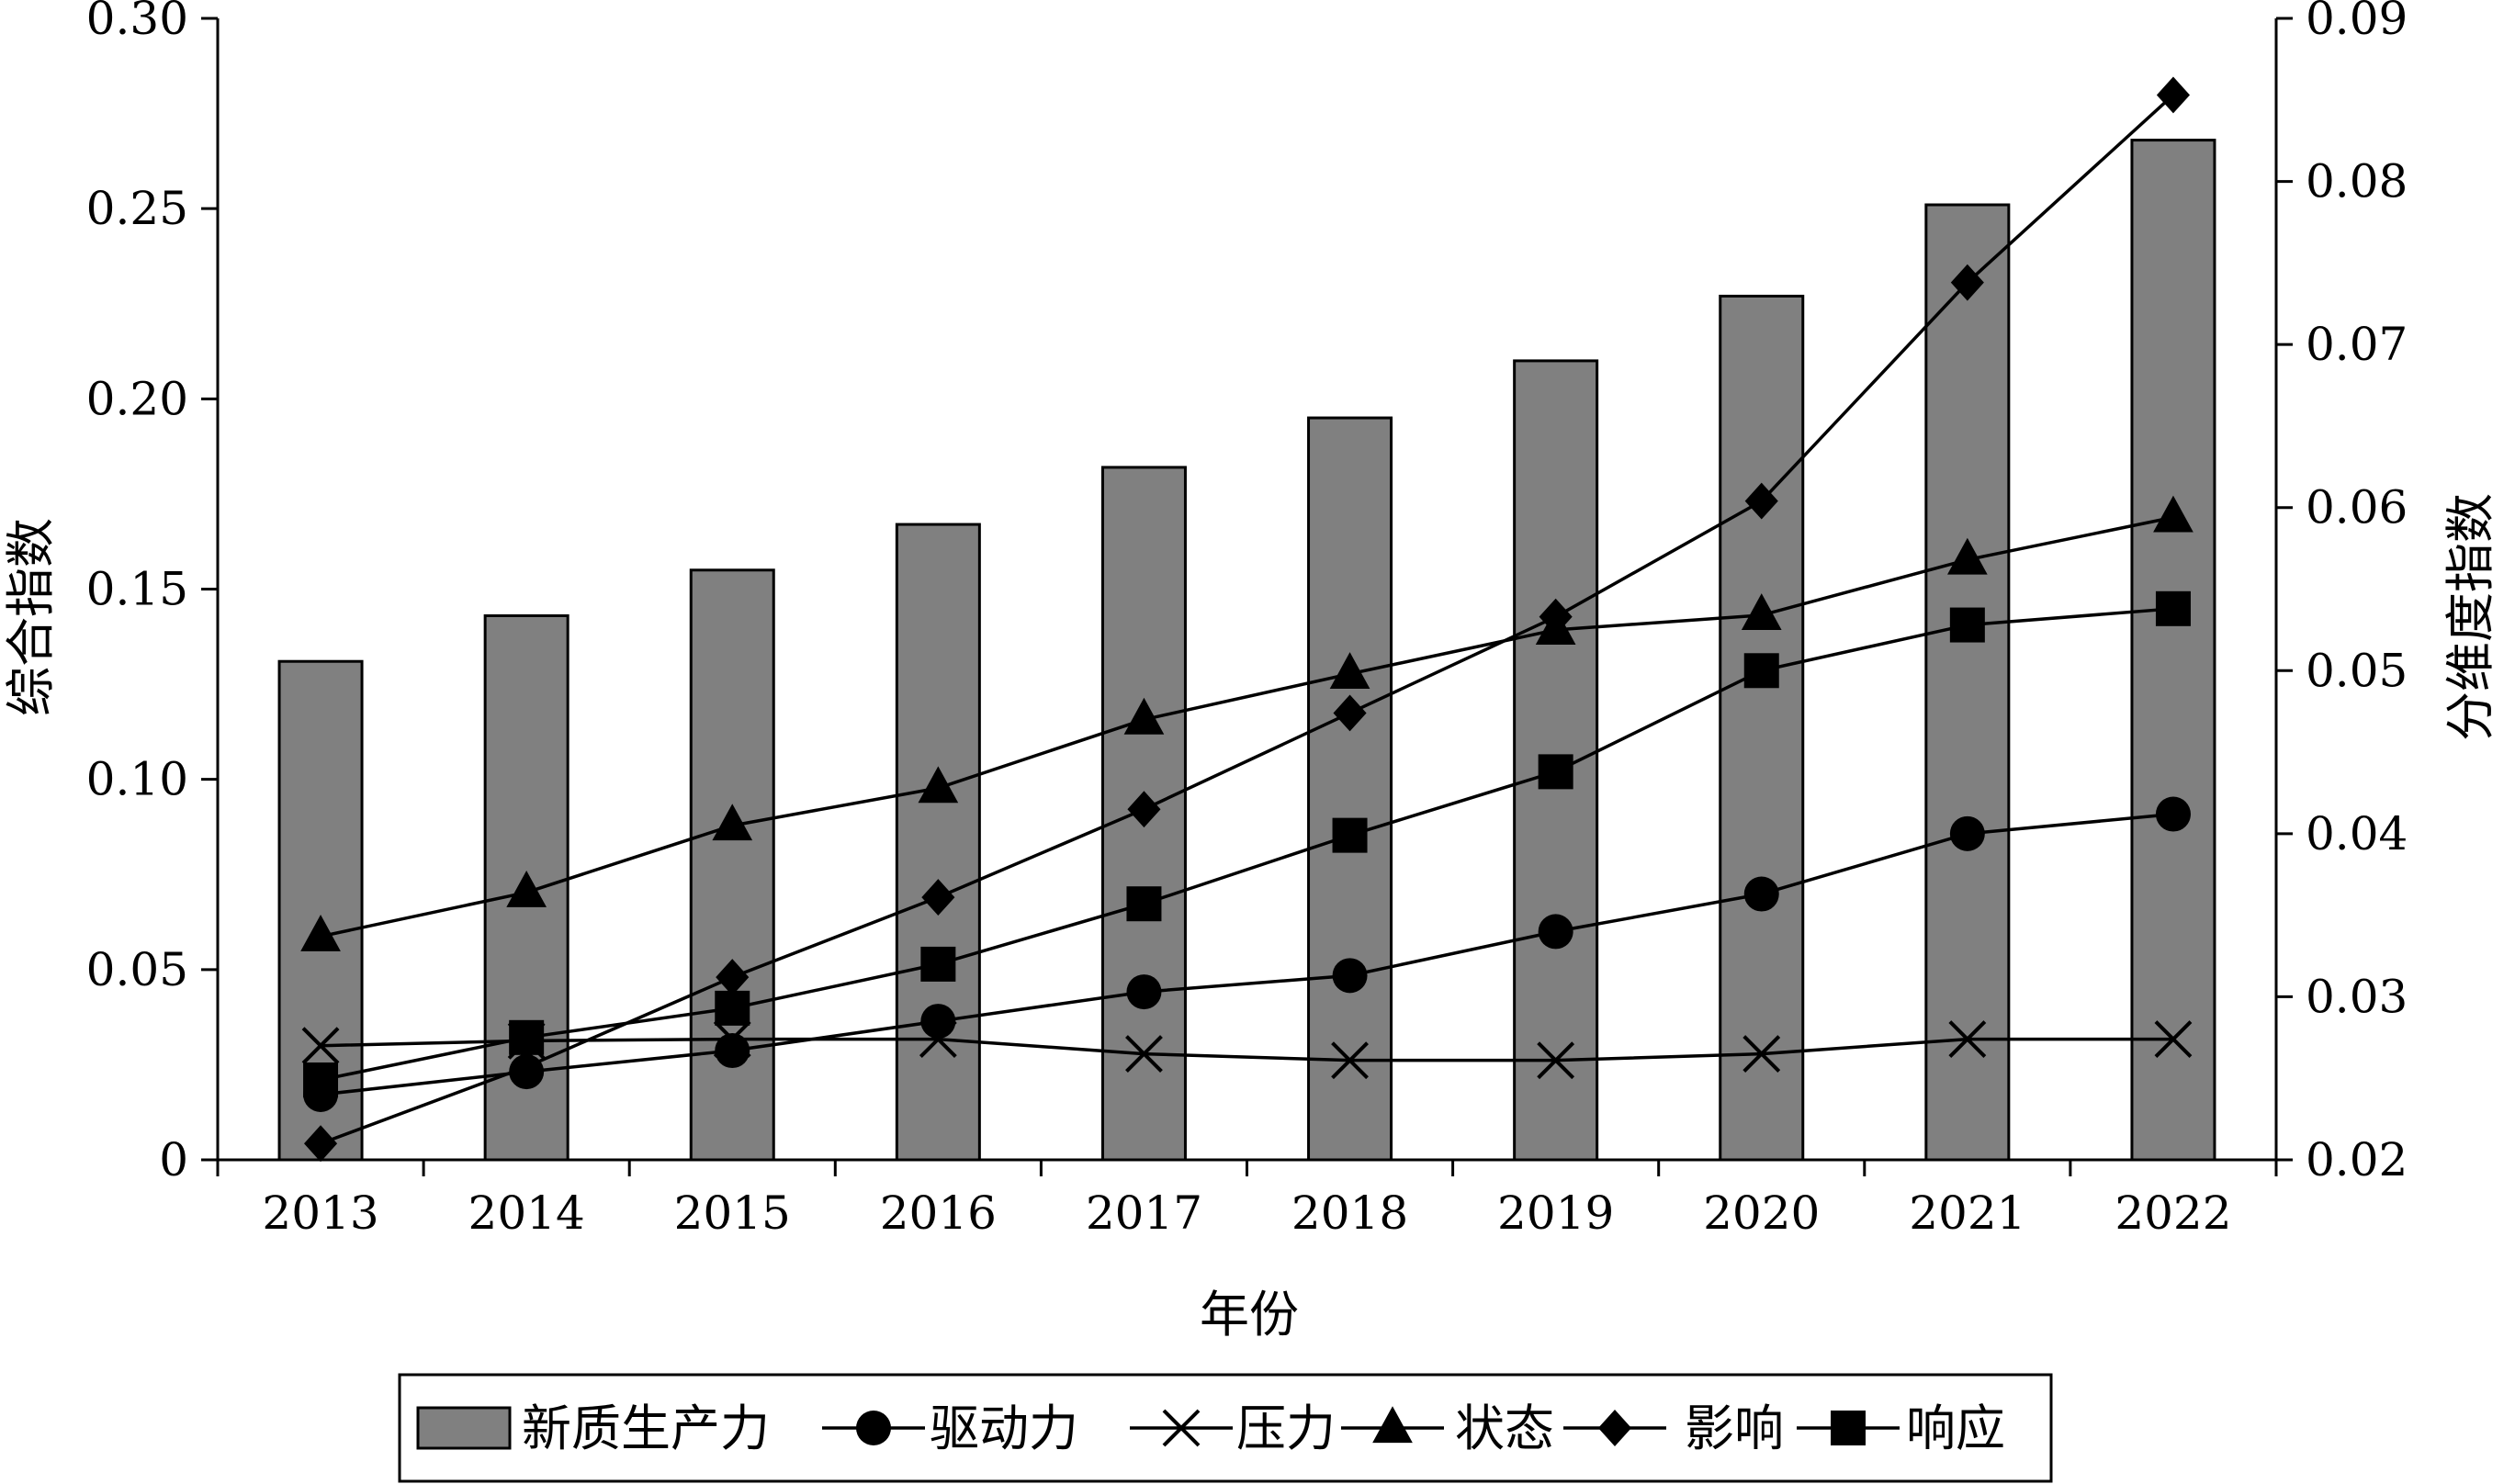 The height and width of the screenshot is (1484, 2515). What do you see at coordinates (873, 1428) in the screenshot?
I see `legend-marker-驱动力` at bounding box center [873, 1428].